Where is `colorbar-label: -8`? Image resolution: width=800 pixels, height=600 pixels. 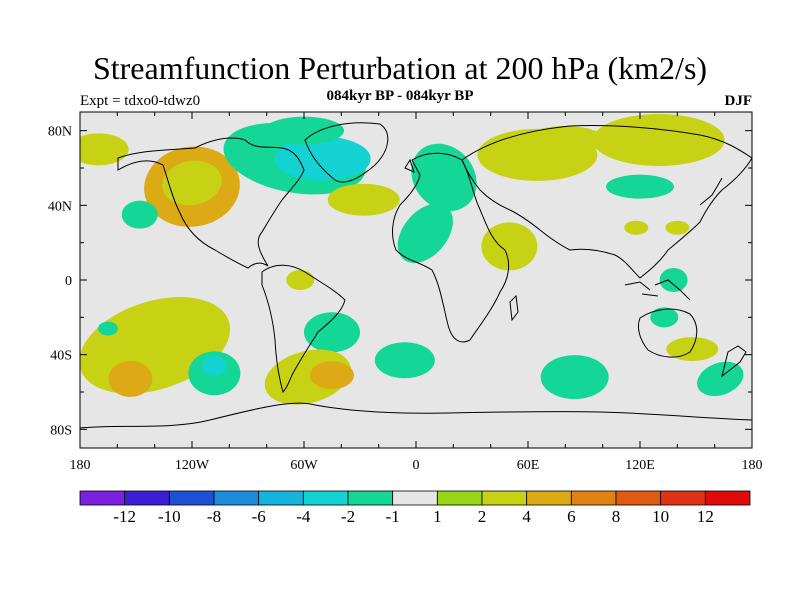 colorbar-label: -8 is located at coordinates (214, 516).